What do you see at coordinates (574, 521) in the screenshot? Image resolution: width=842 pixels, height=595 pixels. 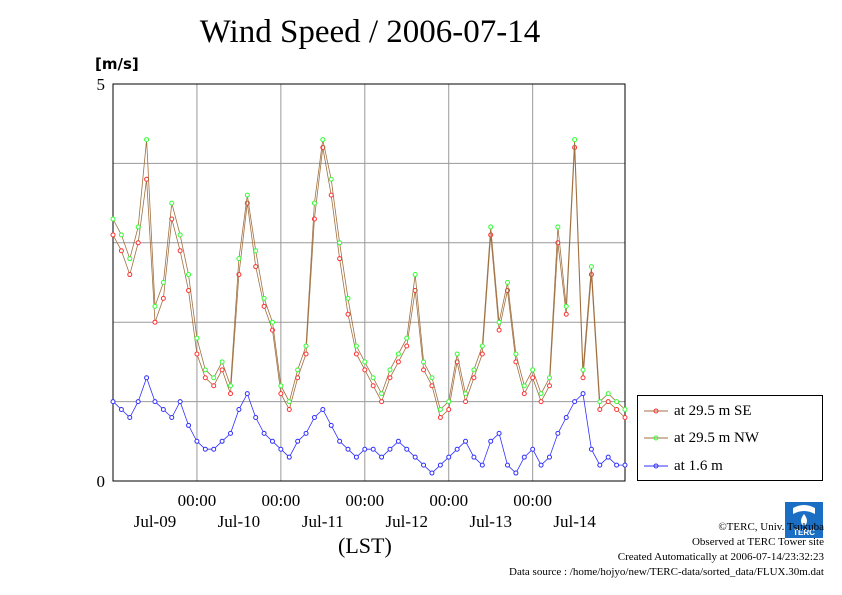 I see `date-label: Jul-14` at bounding box center [574, 521].